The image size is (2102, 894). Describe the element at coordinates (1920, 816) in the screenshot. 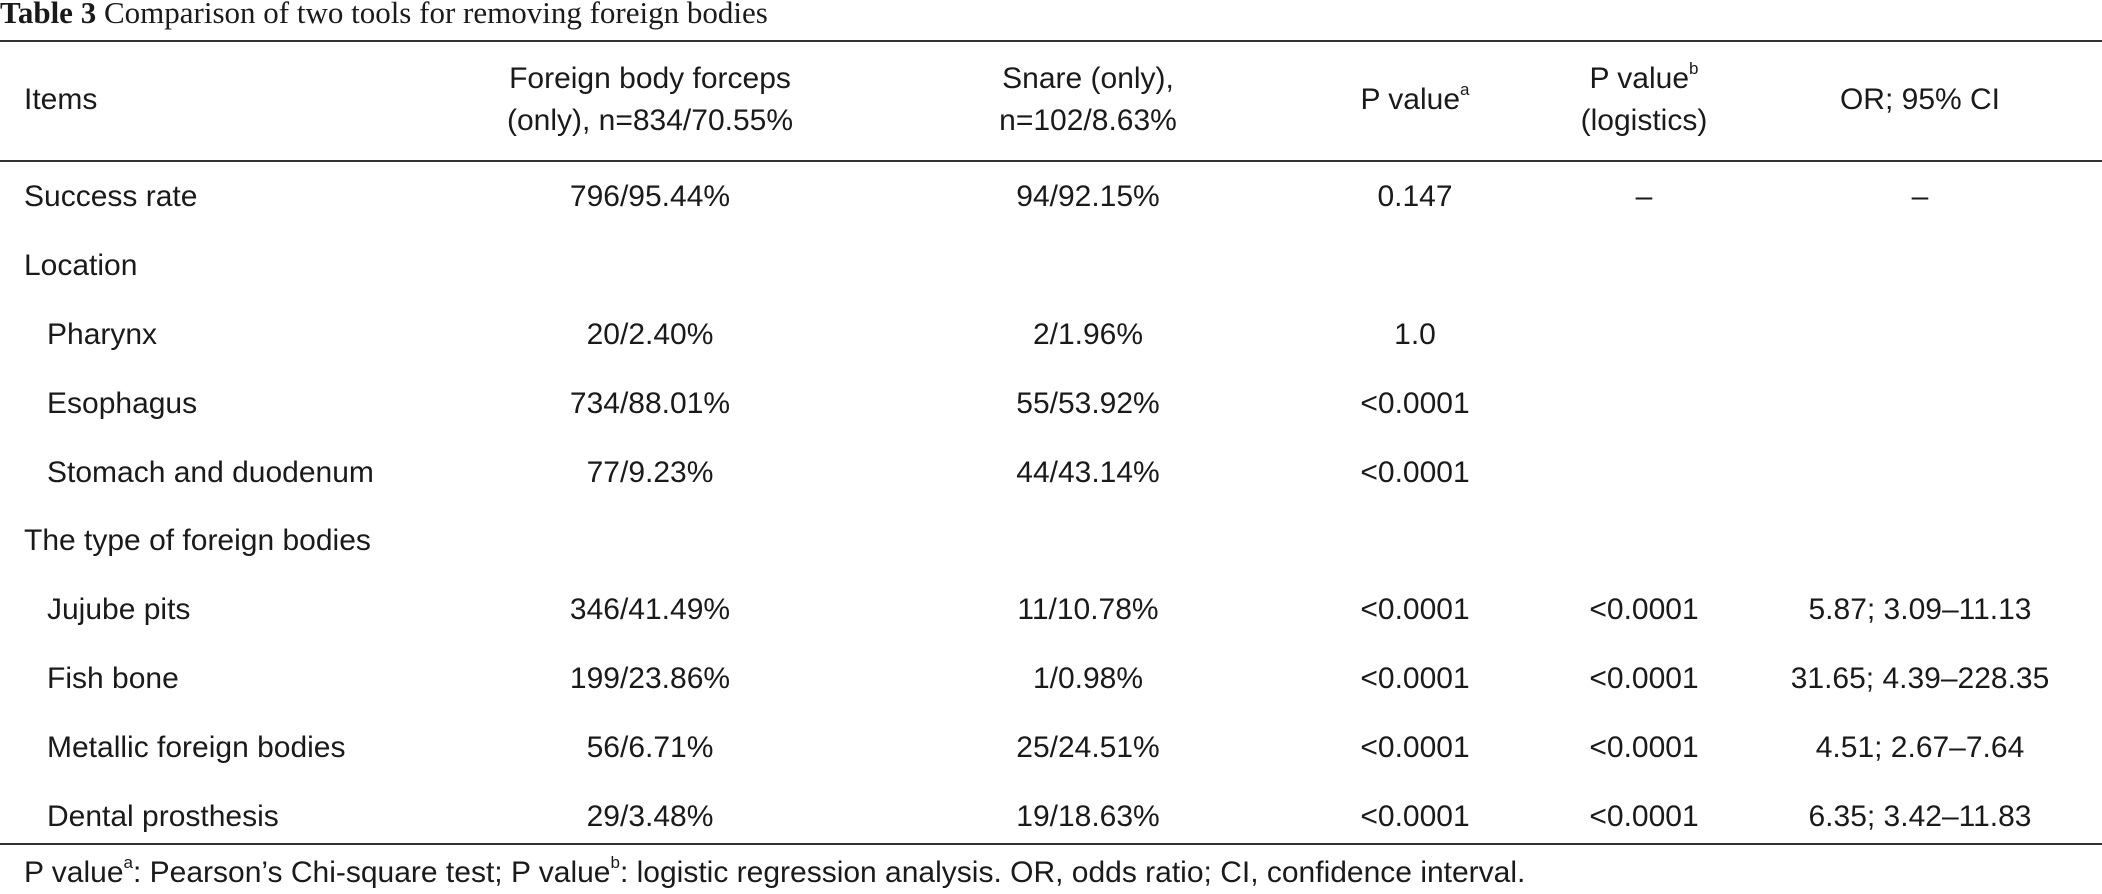

I see `cell-or-ci: 6.35; 3.42–11.83` at that location.